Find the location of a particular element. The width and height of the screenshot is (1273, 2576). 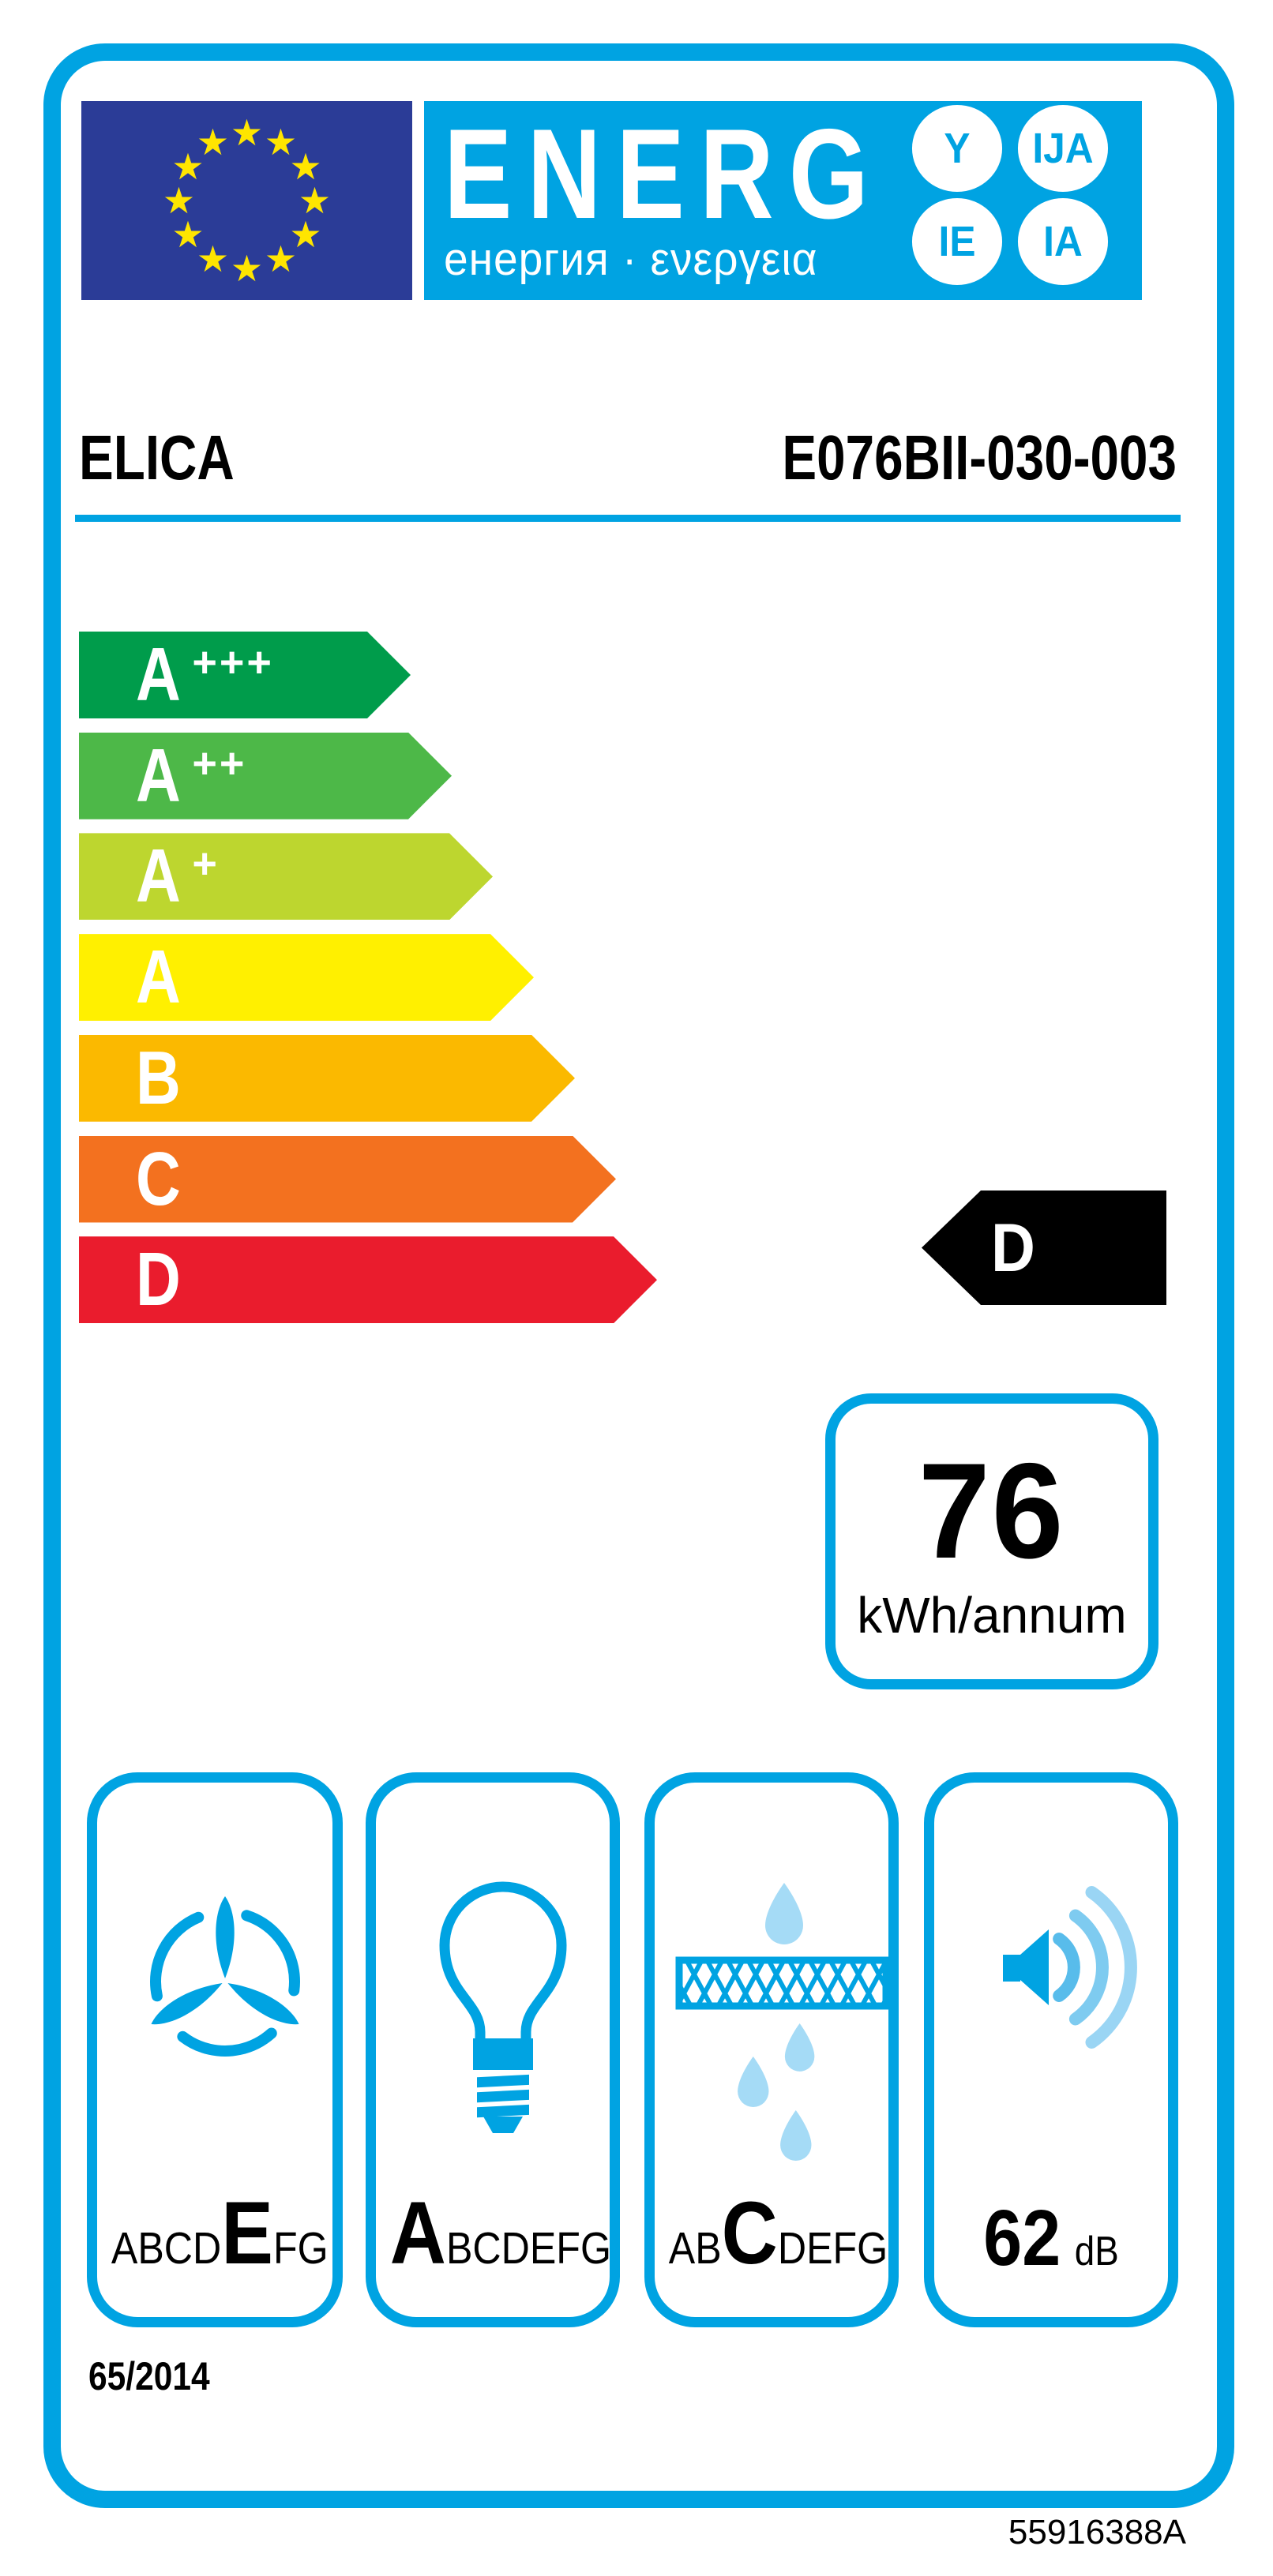

class-arrow-C: C is located at coordinates (347, 1179).